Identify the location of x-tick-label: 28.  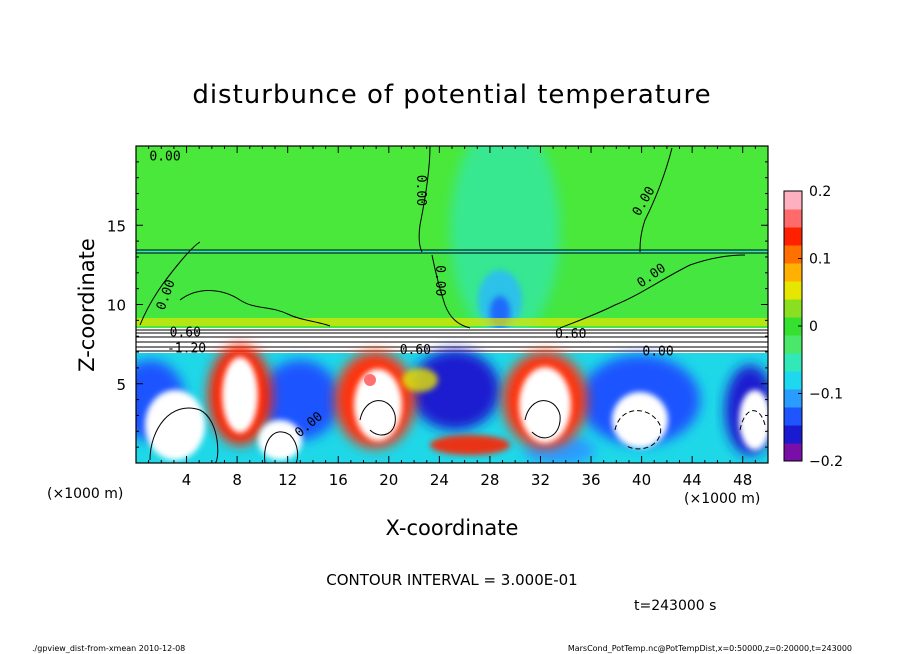
(489, 480).